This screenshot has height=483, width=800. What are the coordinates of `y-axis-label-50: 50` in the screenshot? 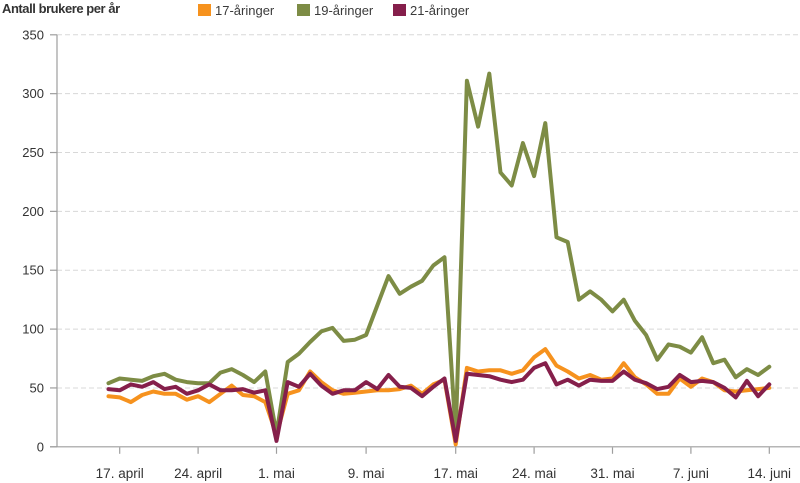 It's located at (37, 387).